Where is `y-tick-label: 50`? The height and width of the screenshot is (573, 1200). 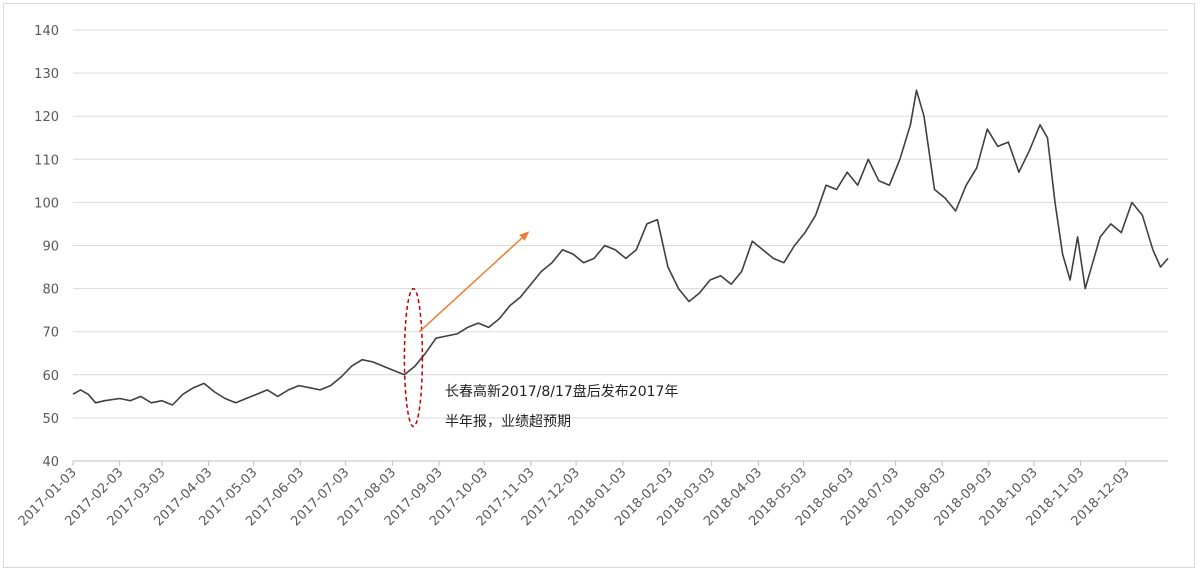 y-tick-label: 50 is located at coordinates (50, 419).